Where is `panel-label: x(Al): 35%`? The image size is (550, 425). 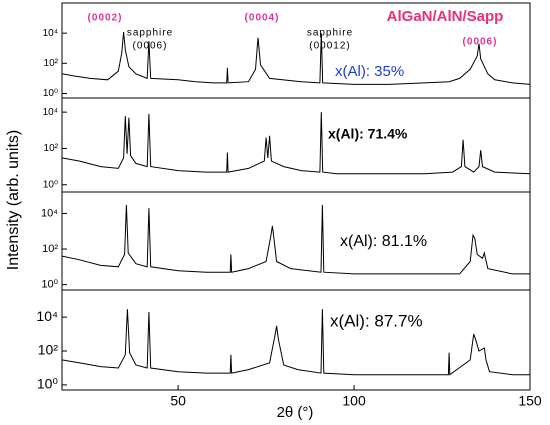
panel-label: x(Al): 35% is located at coordinates (369, 71).